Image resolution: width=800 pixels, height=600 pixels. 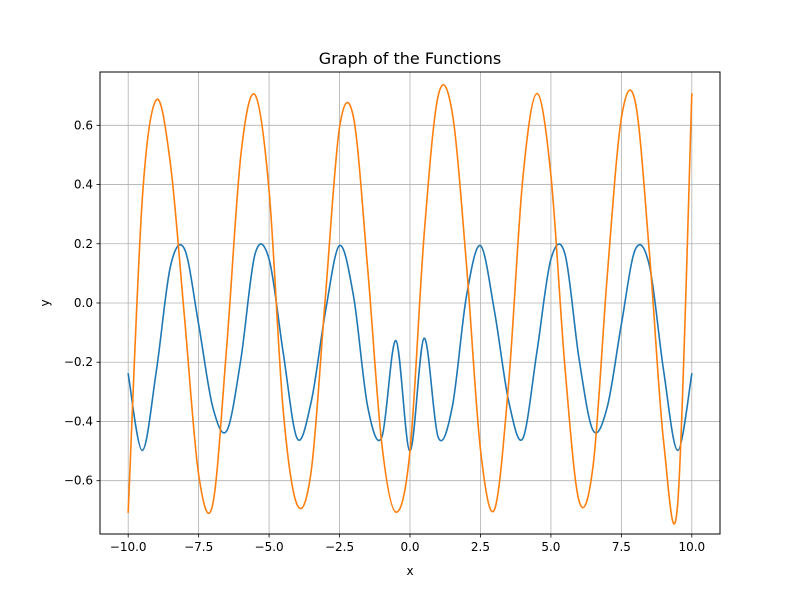 I want to click on y-tick-label: 0.4, so click(x=83, y=185).